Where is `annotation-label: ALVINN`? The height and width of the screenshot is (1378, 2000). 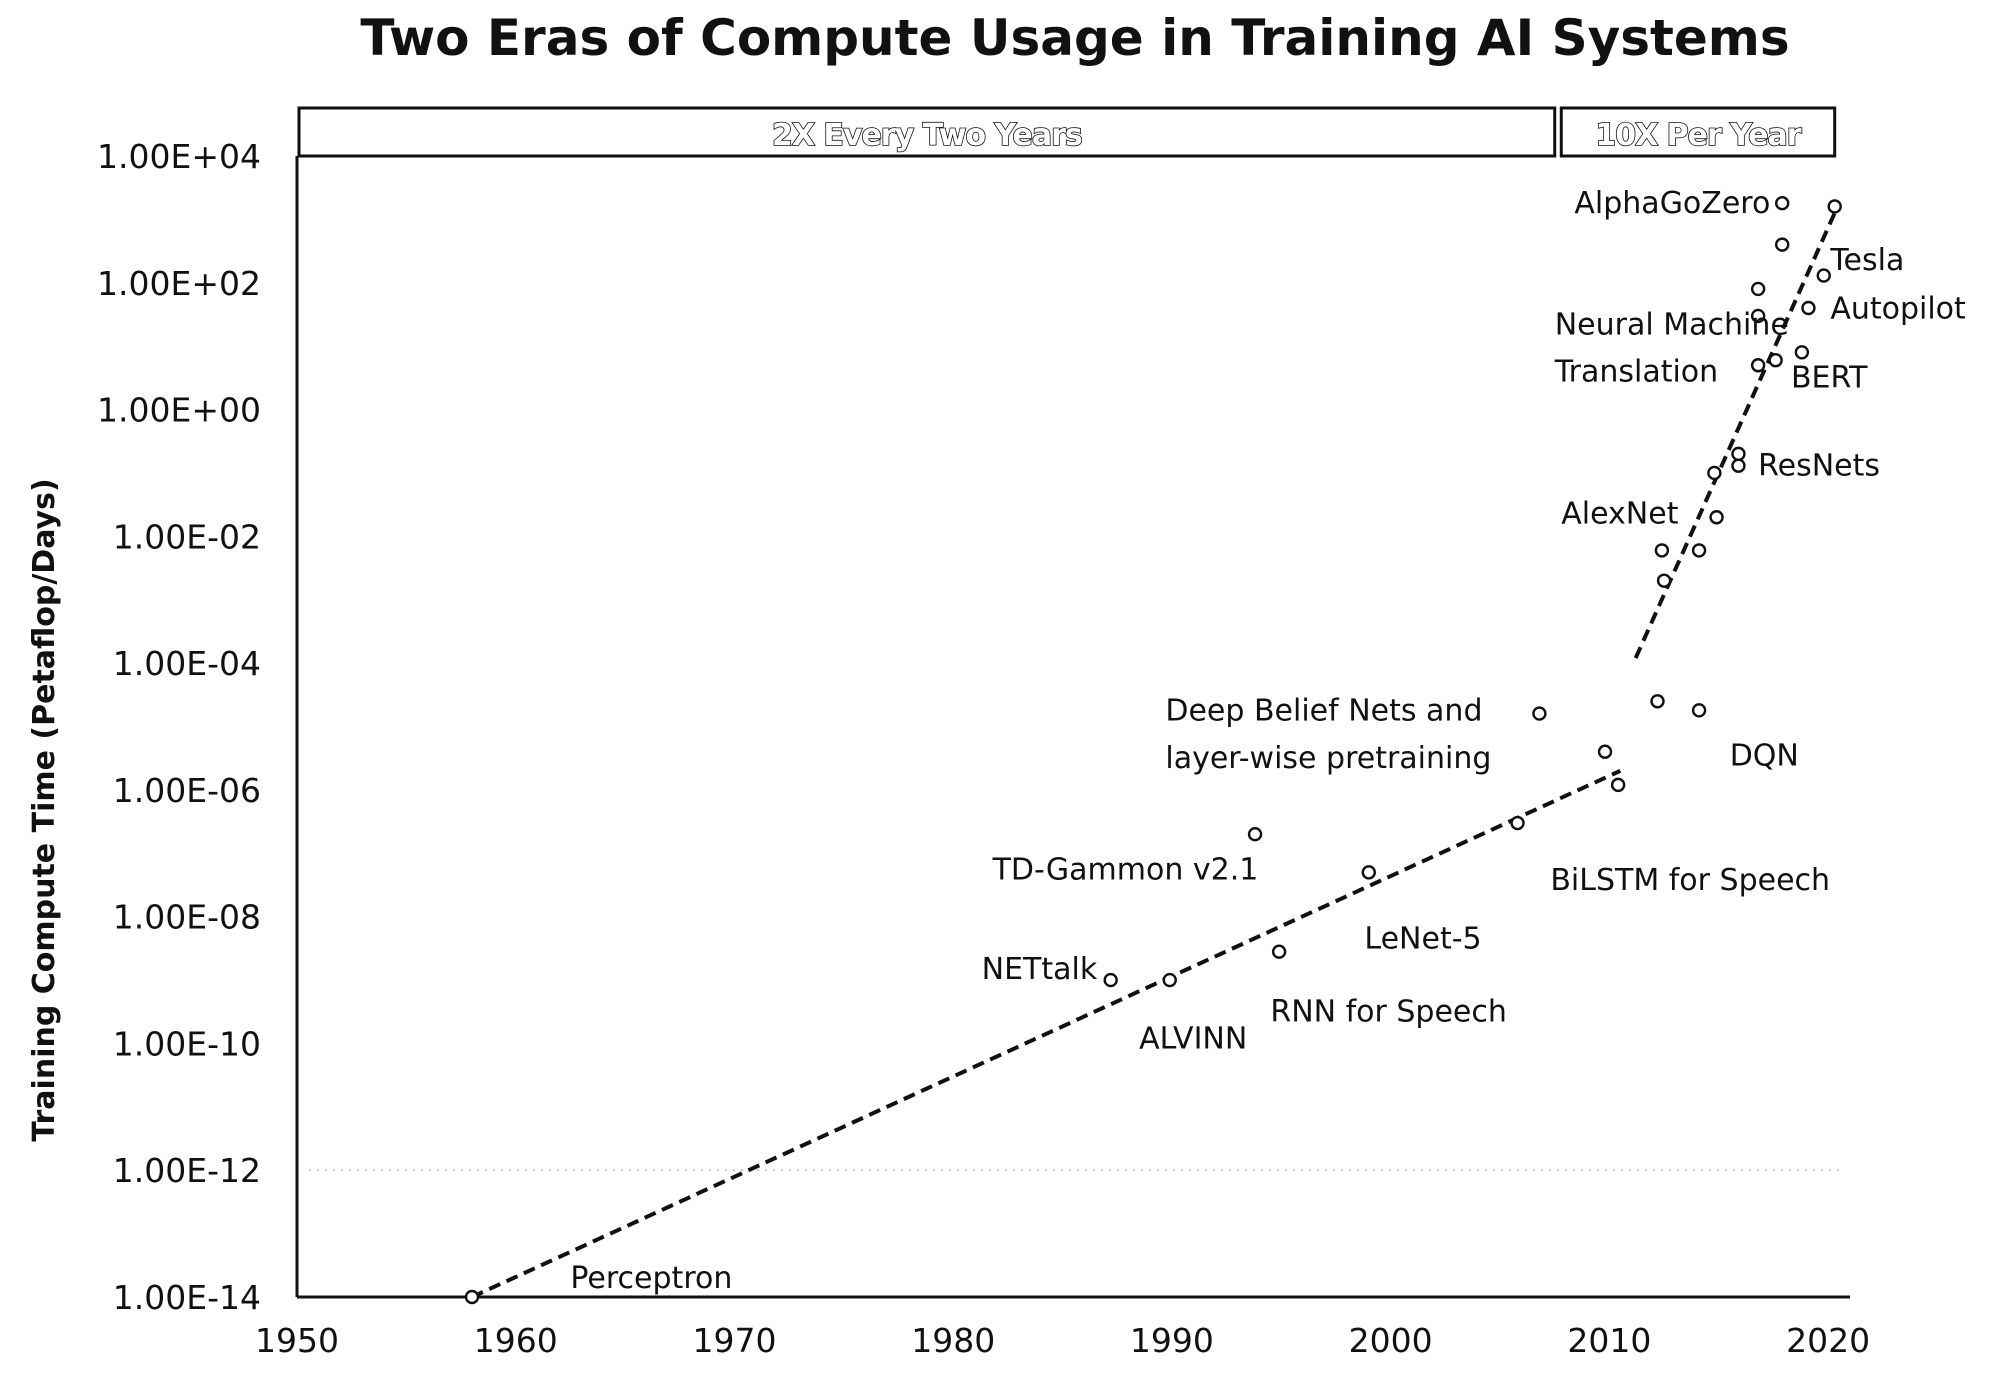
annotation-label: ALVINN is located at coordinates (1193, 1038).